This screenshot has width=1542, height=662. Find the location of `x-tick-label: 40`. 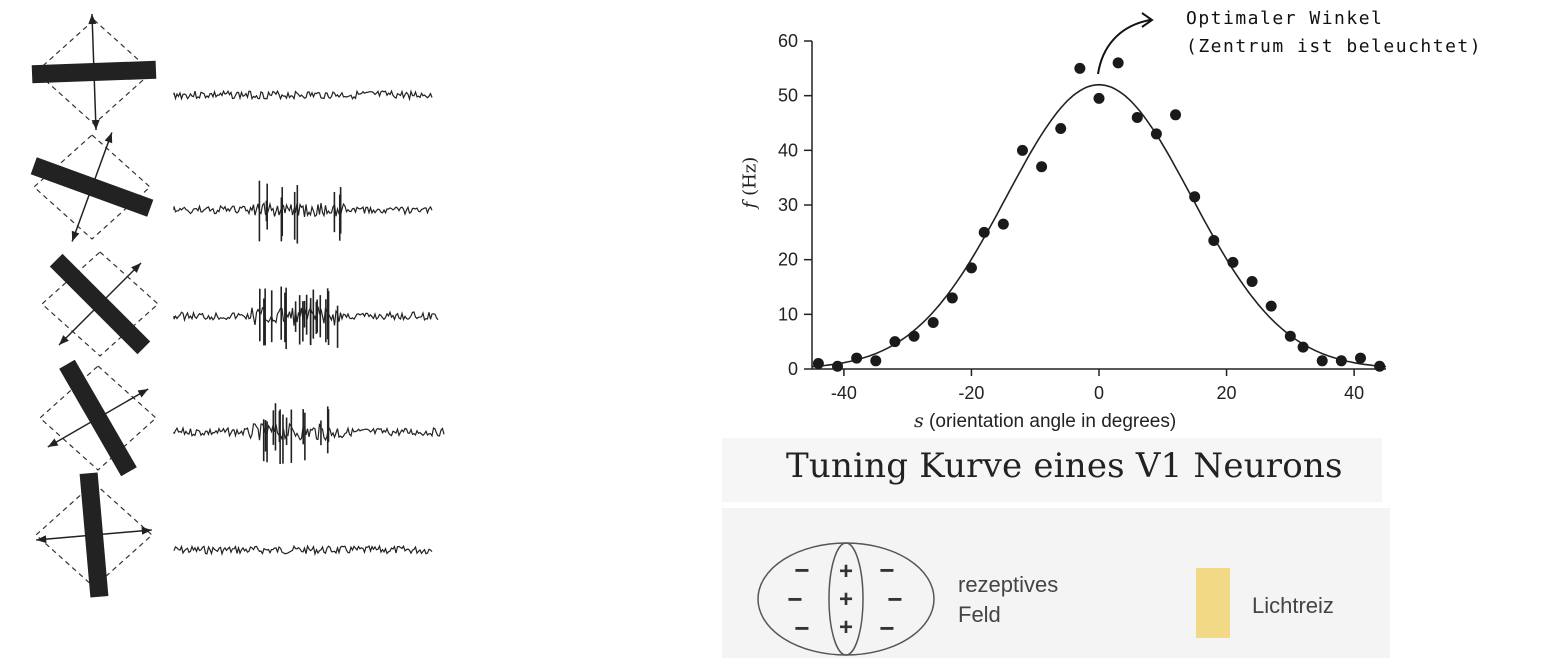

x-tick-label: 40 is located at coordinates (1354, 393).